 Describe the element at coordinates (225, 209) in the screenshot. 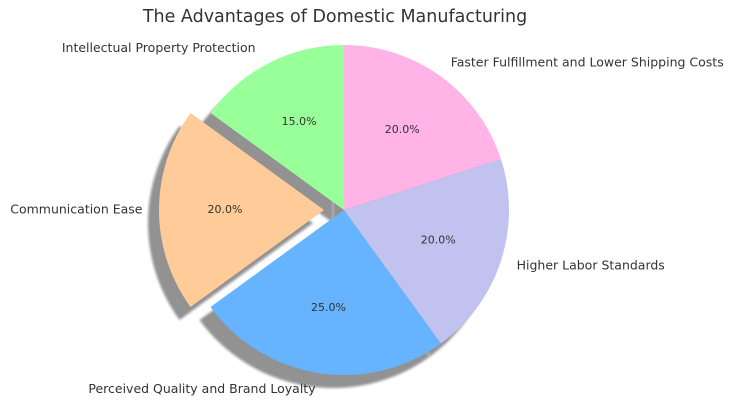

I see `slice-percent-label-communication-ease: 20.0%` at that location.